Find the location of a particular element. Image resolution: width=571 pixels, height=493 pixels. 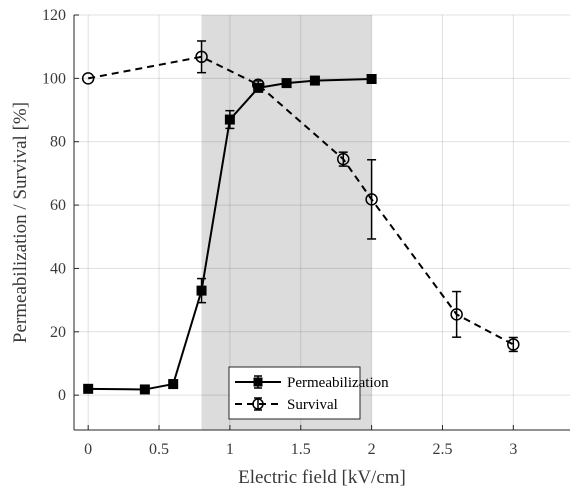

x-tick-label: 3 is located at coordinates (513, 449).